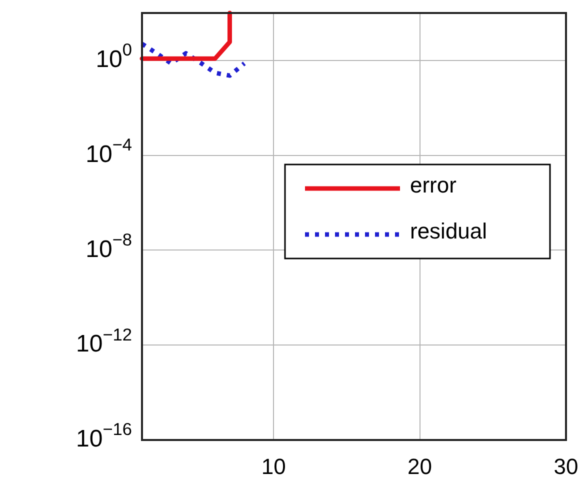 This screenshot has width=586, height=485. I want to click on x-tick-label: 20, so click(420, 467).